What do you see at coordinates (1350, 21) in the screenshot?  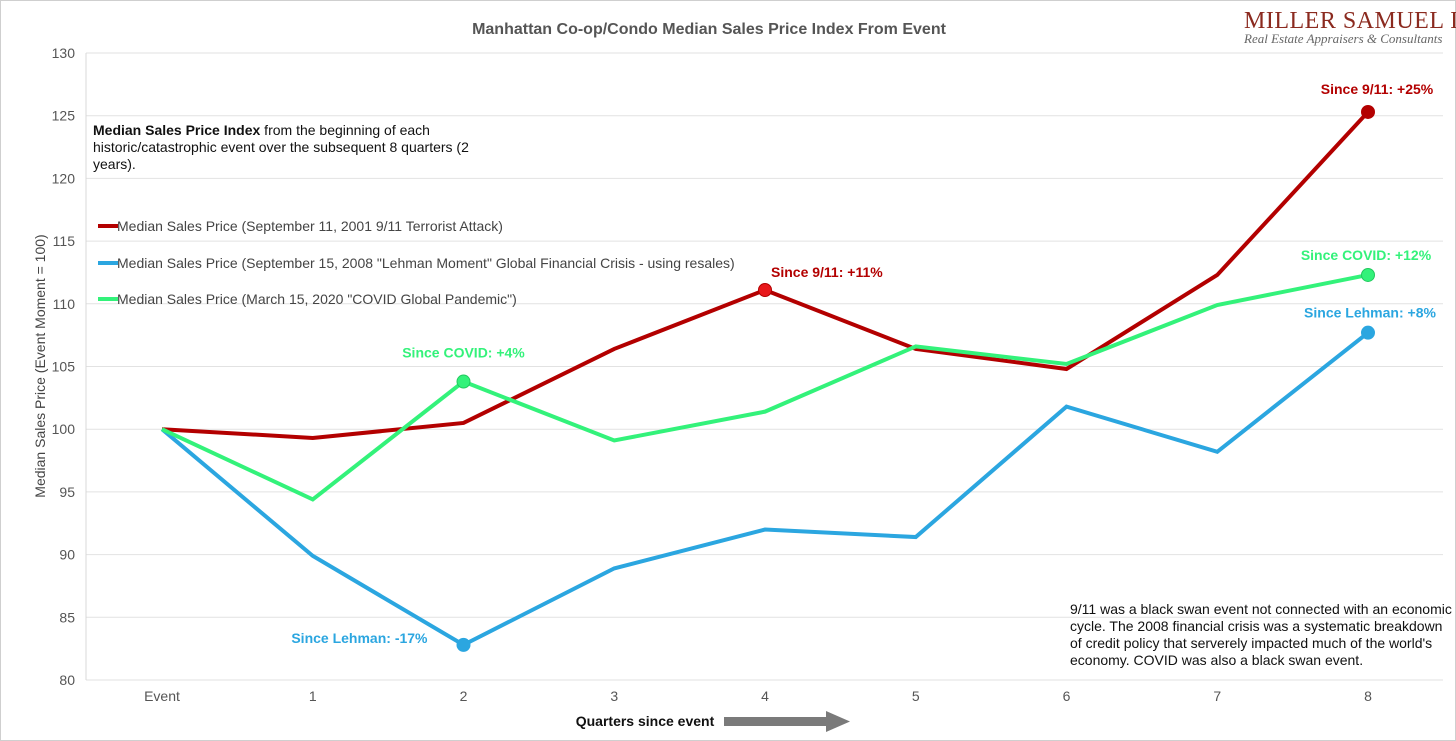 I see `logo-name: MILLER SAMUEL INC.` at bounding box center [1350, 21].